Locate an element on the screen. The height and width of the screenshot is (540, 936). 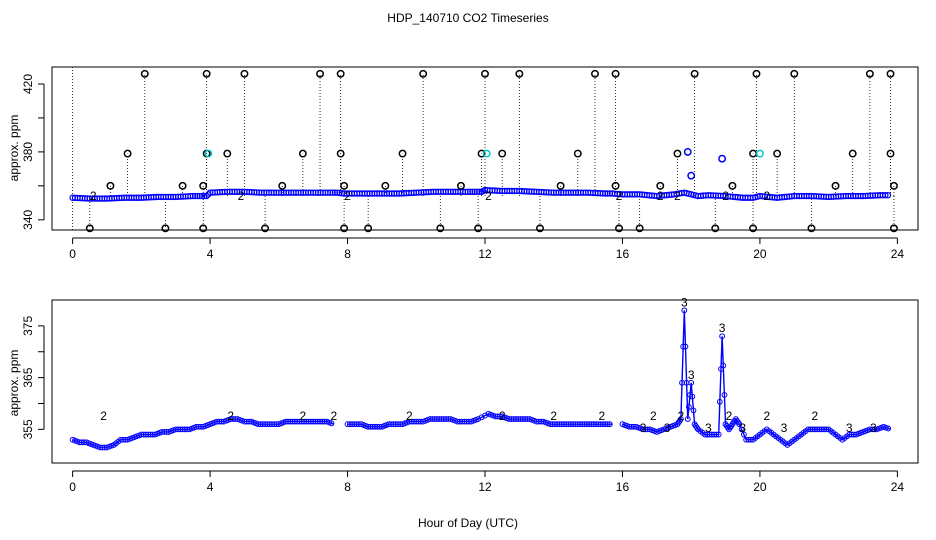
bottom-x-tick-label: 12 is located at coordinates (485, 487).